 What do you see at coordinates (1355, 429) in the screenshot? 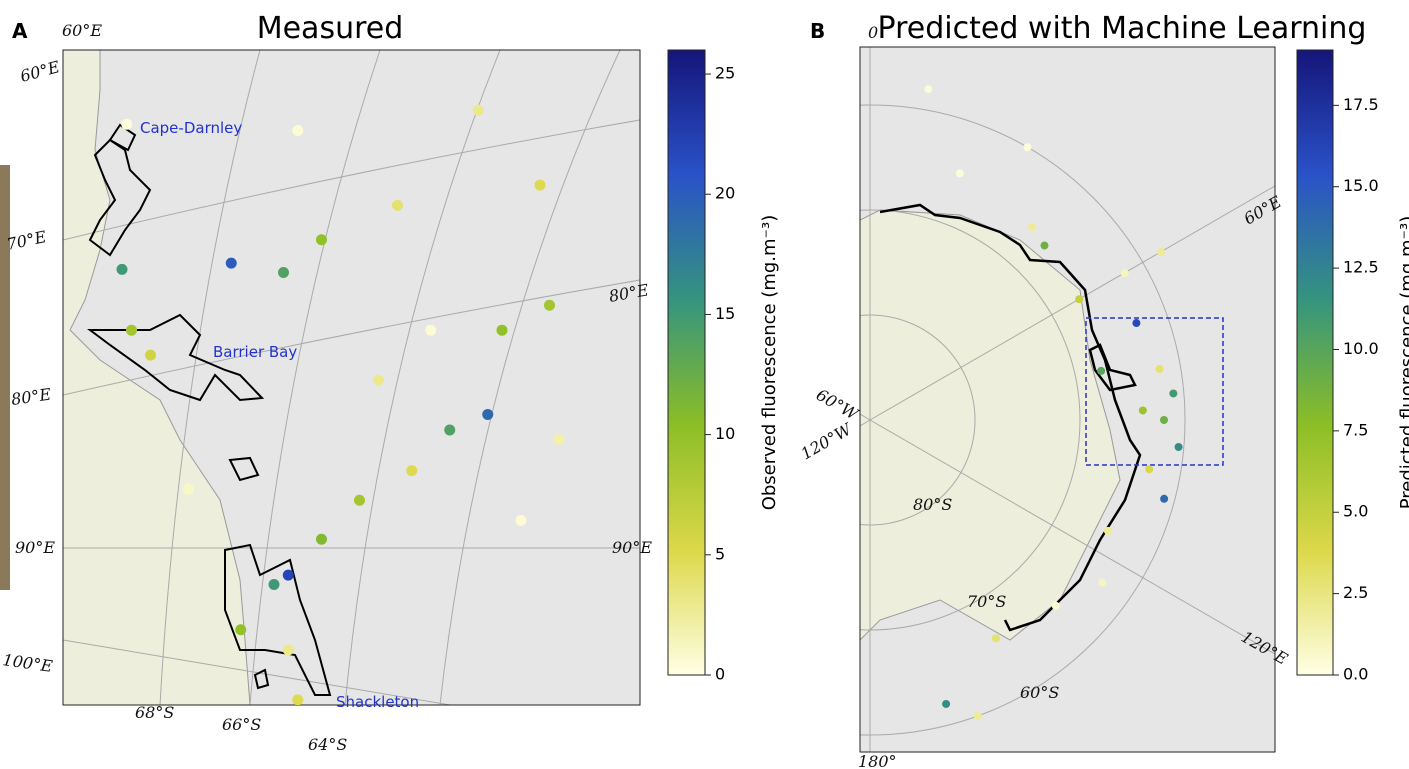
I see `colorbar-tick-label: 7.5` at bounding box center [1355, 429].